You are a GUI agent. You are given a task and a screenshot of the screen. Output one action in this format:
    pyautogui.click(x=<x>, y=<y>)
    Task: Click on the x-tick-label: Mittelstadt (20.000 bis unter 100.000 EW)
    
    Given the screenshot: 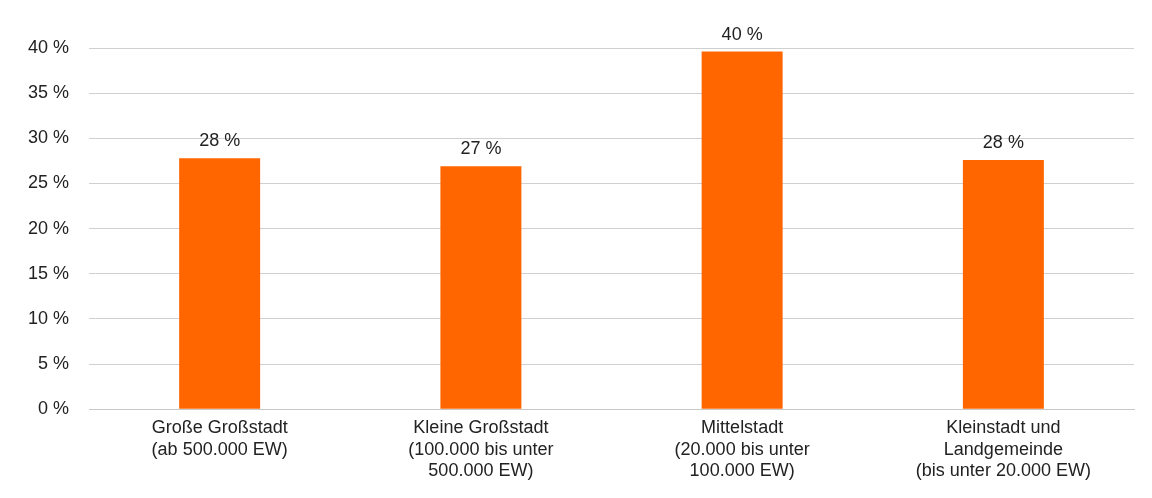 What is the action you would take?
    pyautogui.click(x=742, y=448)
    